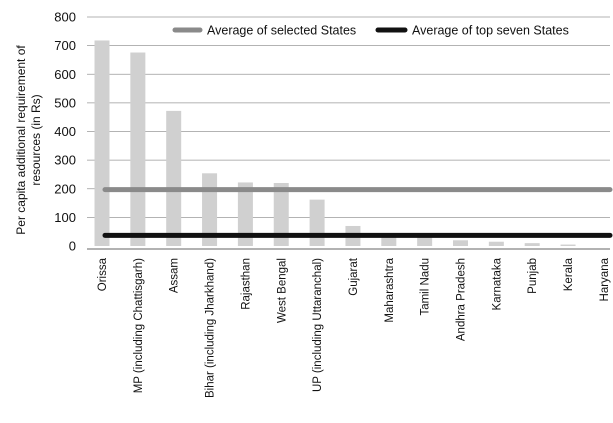 The width and height of the screenshot is (613, 423). Describe the element at coordinates (605, 279) in the screenshot. I see `x-tick-label: Haryana` at that location.